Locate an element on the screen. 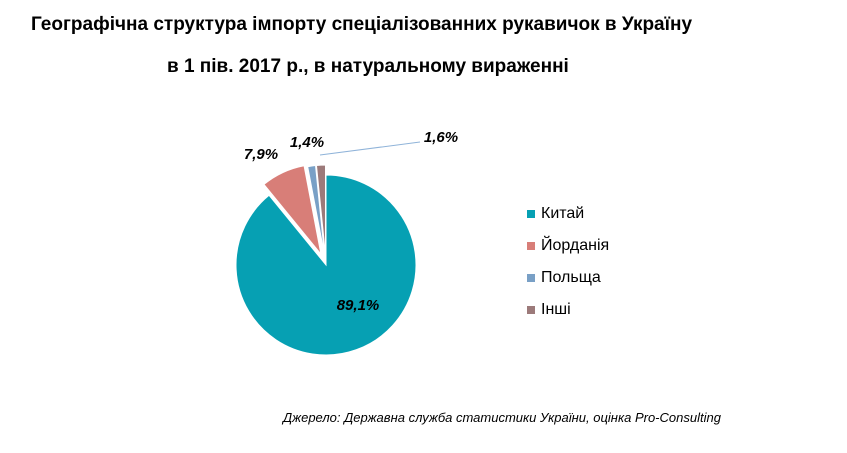 This screenshot has width=847, height=453. legend-swatch-poland is located at coordinates (531, 278).